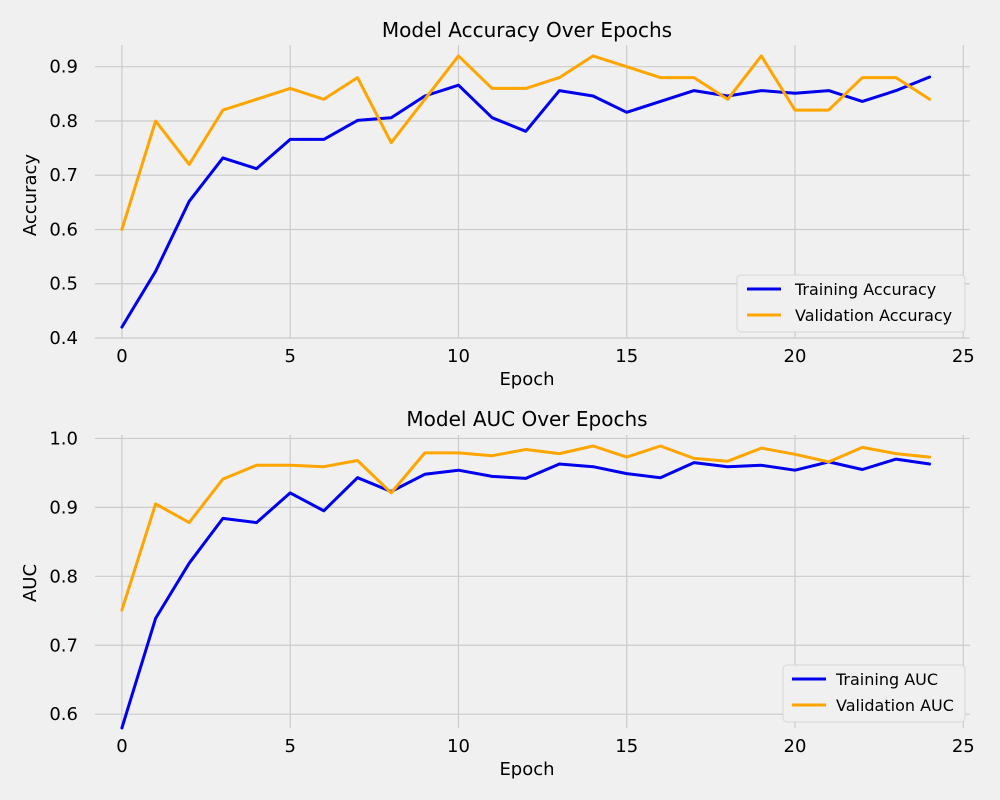 This screenshot has height=800, width=1000. I want to click on y-ticks: 0.6 0.7 0.8 0.9 1.0, so click(63, 576).